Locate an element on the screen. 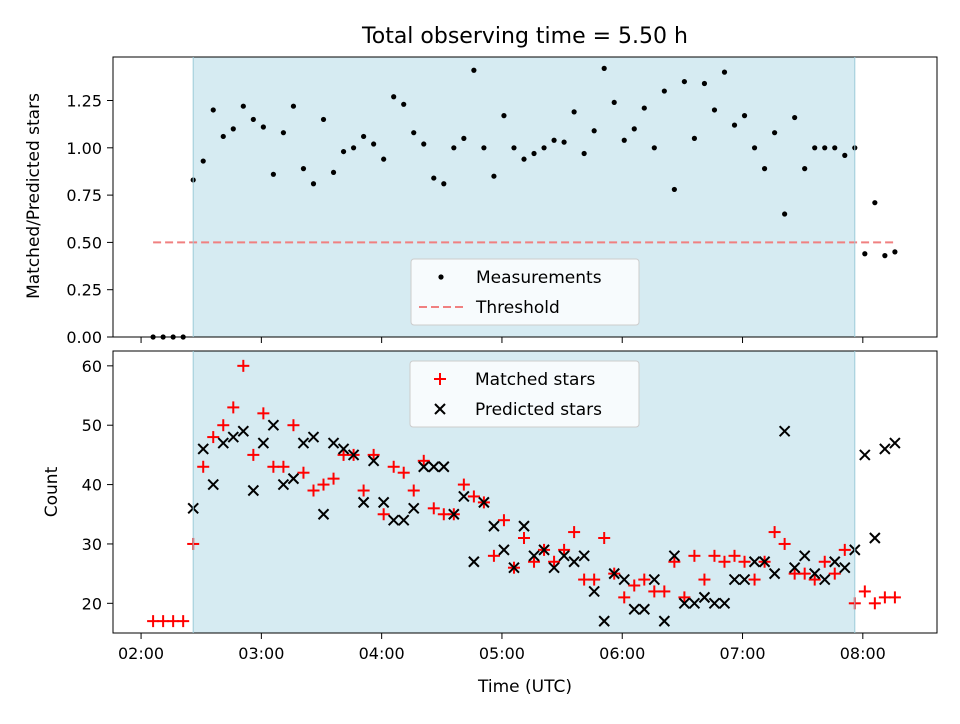  y-tick-label: 1.00 is located at coordinates (84, 148).